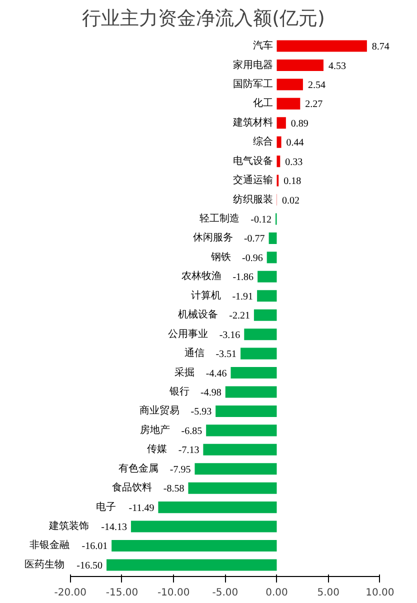 The image size is (417, 603). I want to click on y-tick-label: 建筑材料, so click(252, 122).